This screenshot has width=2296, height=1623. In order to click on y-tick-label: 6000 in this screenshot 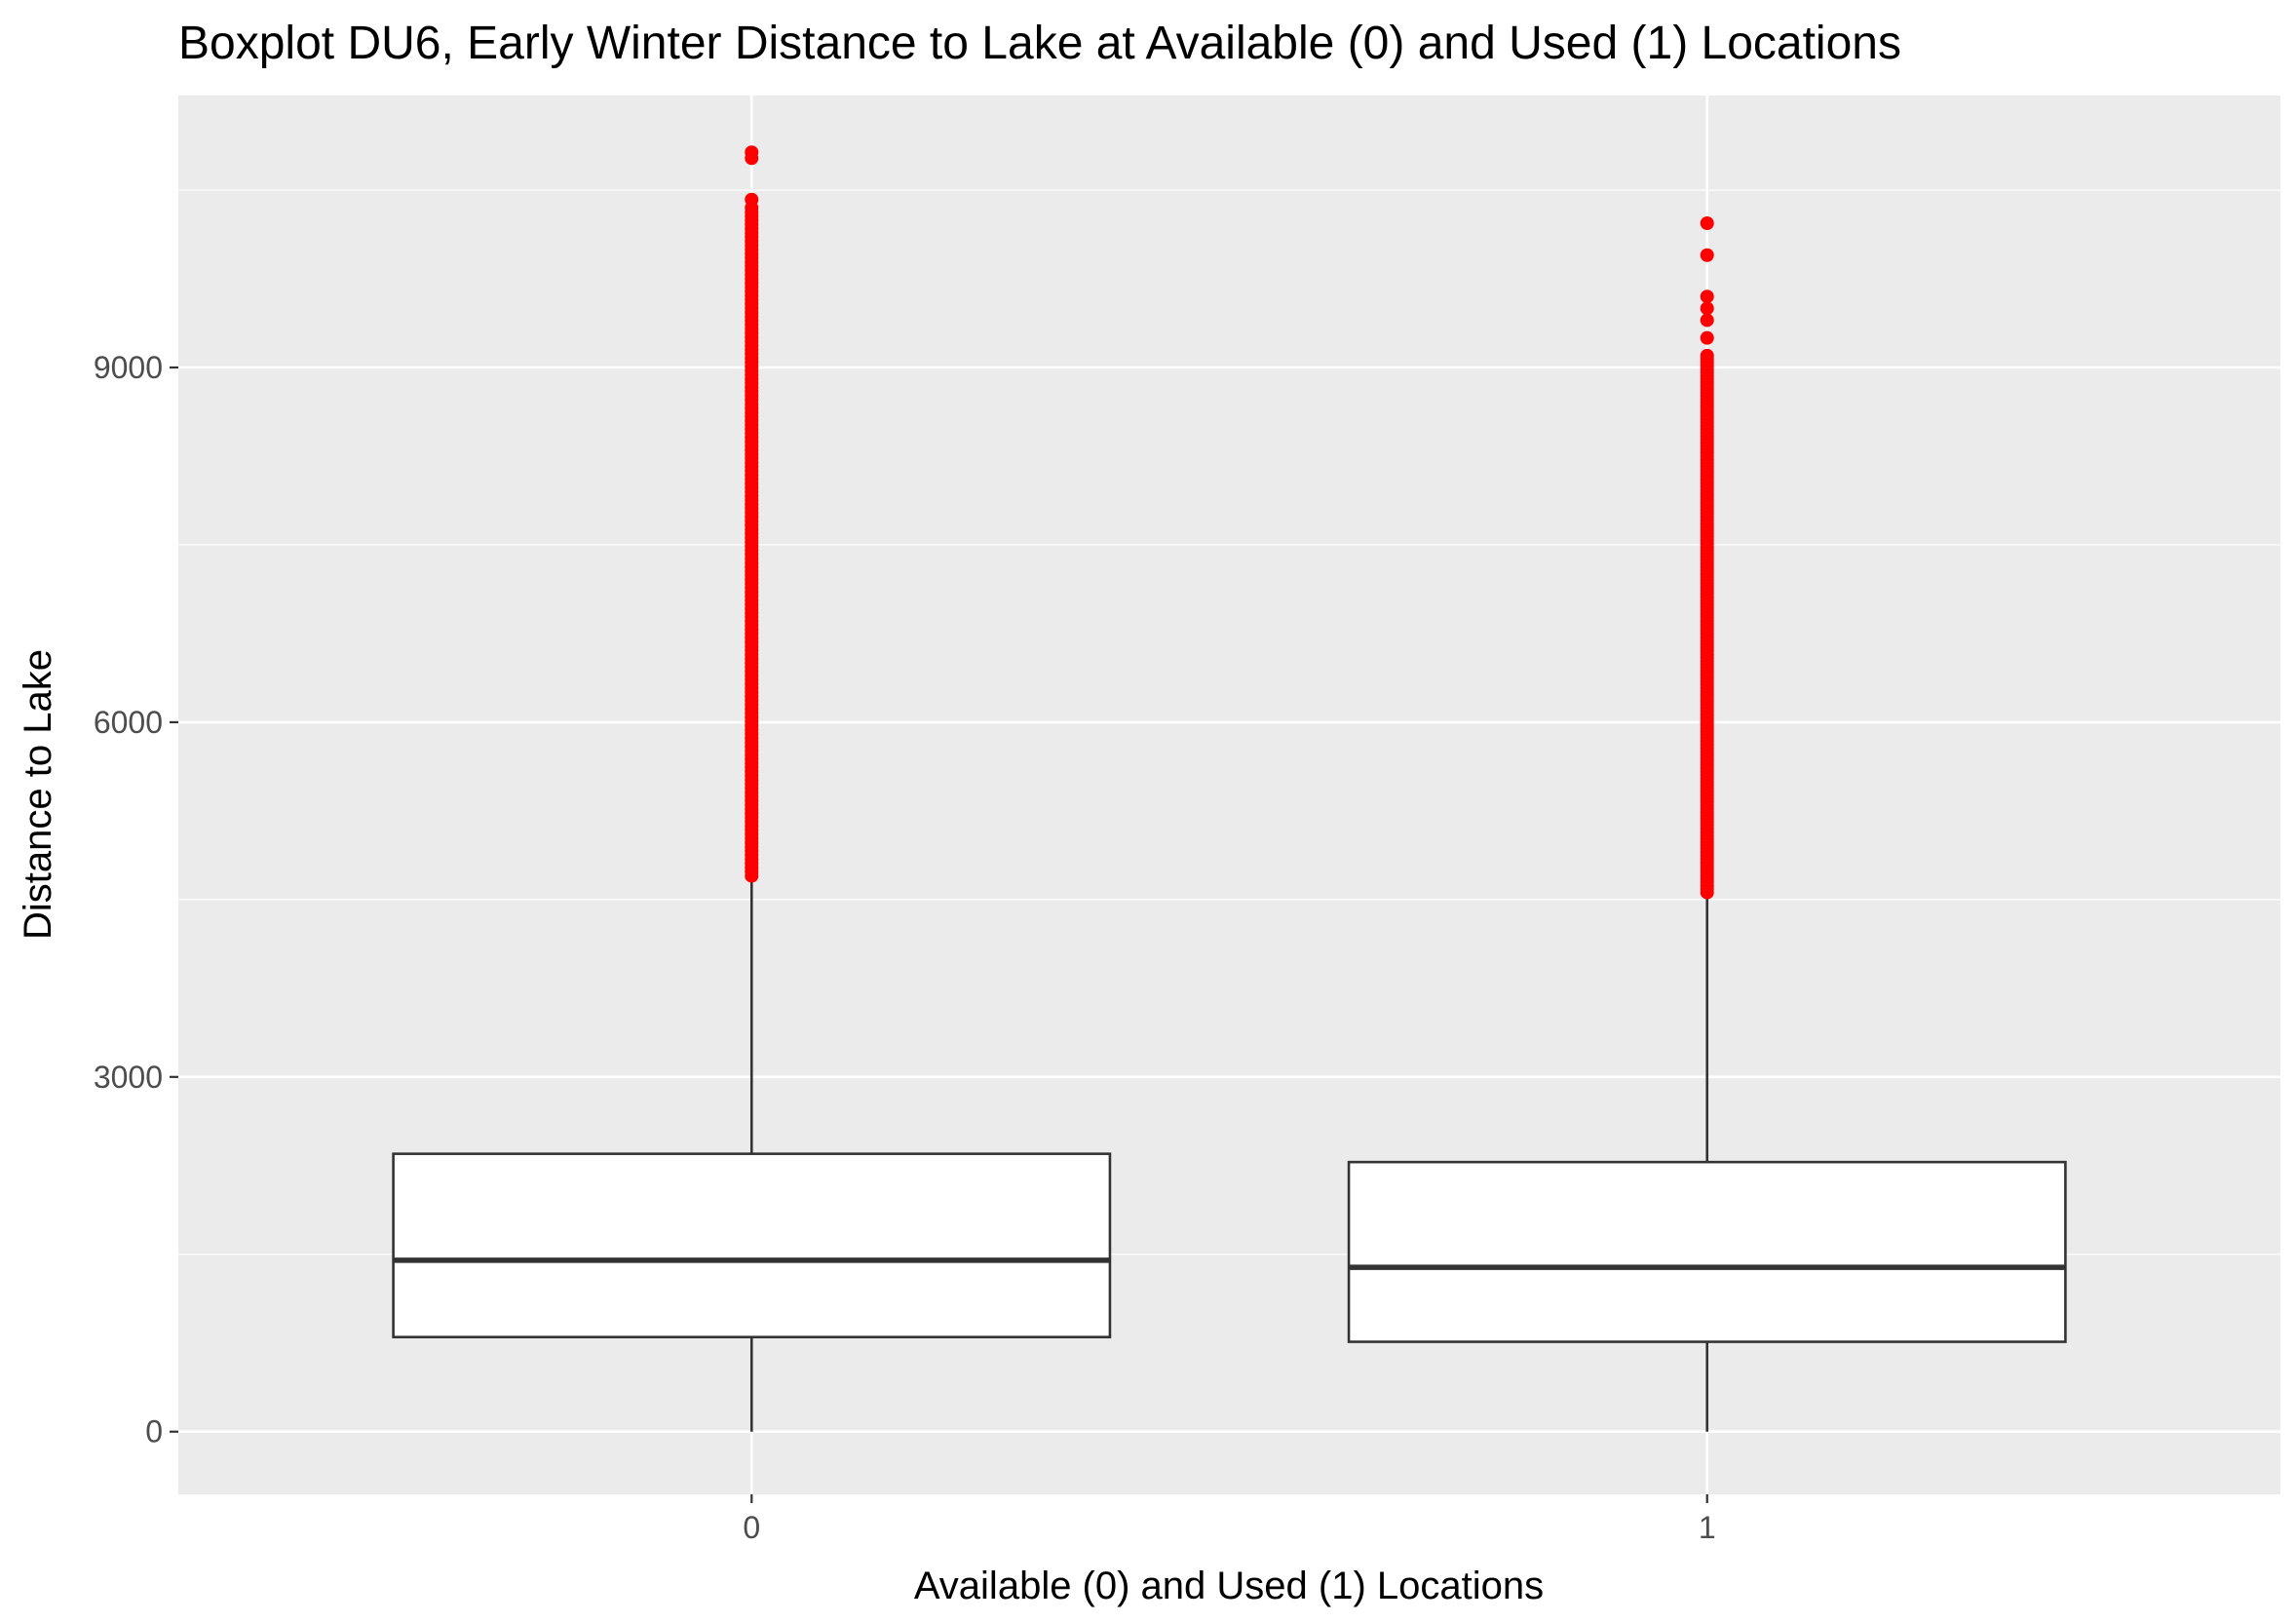, I will do `click(128, 723)`.